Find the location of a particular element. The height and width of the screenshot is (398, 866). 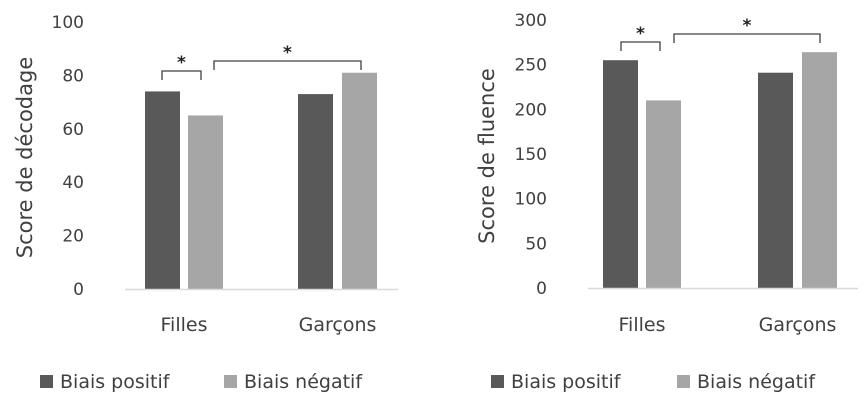

y-axis-label: Score de fluence is located at coordinates (487, 156).